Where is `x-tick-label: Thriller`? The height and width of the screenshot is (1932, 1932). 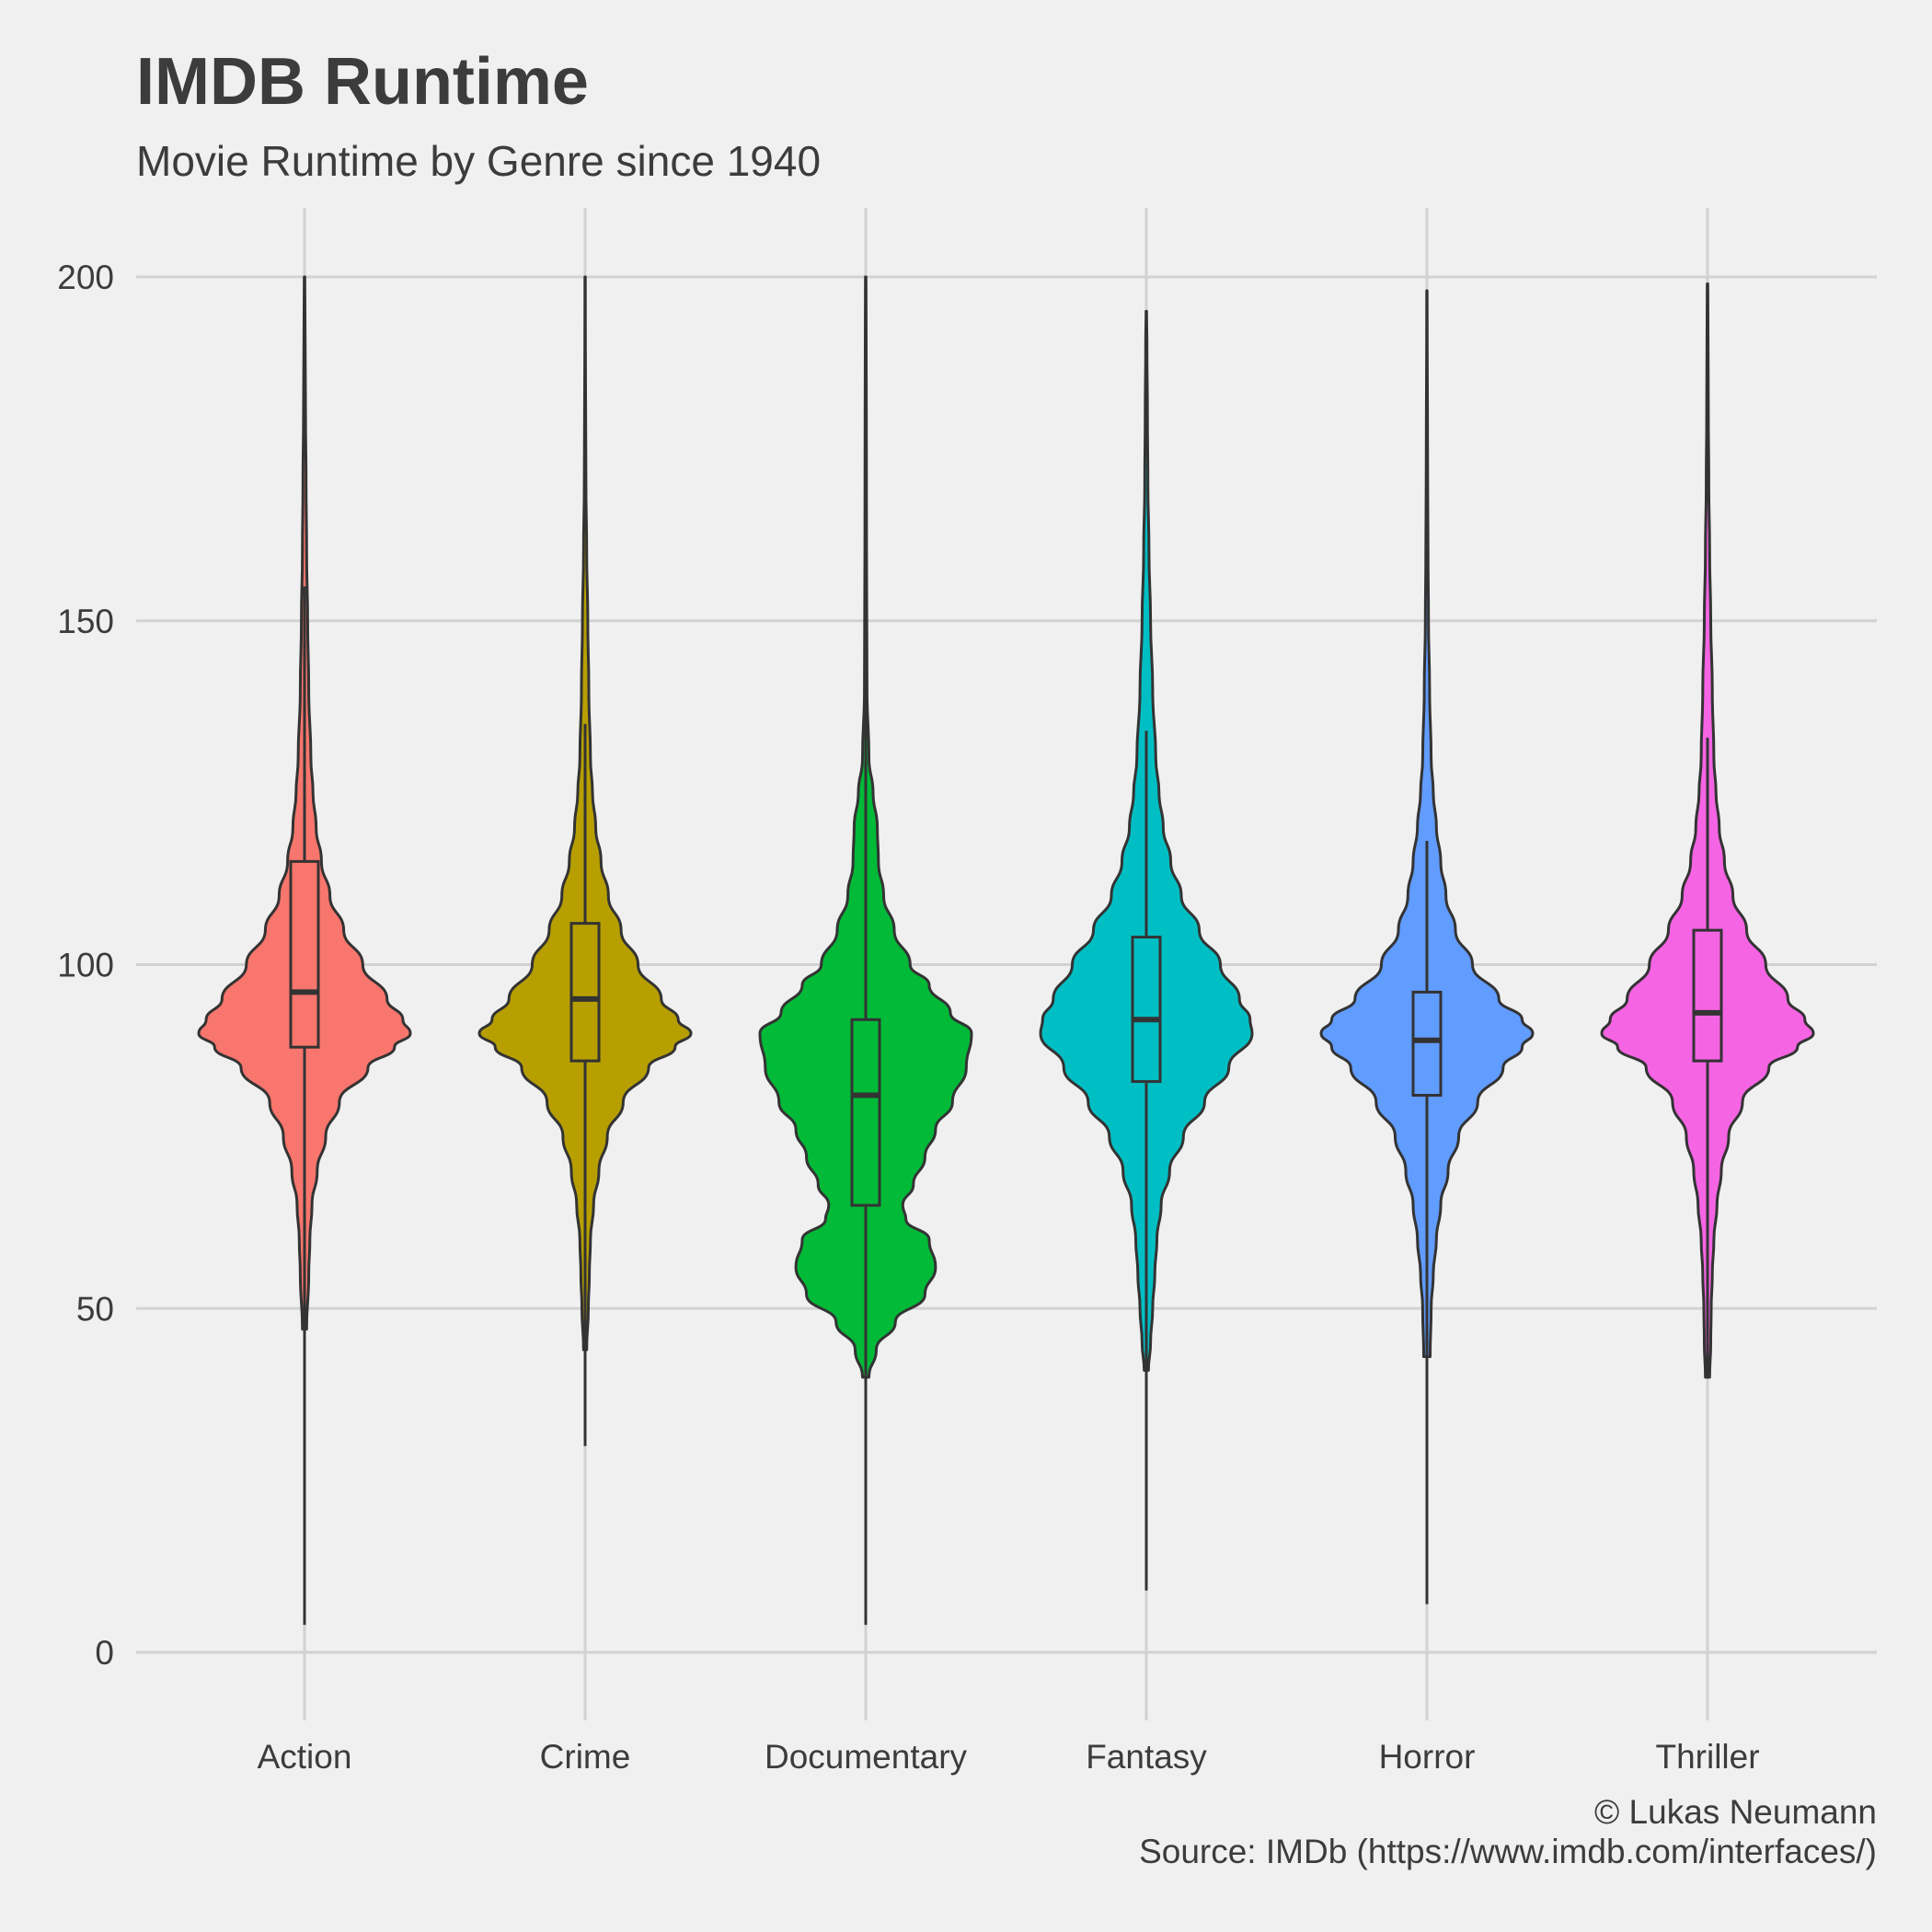 x-tick-label: Thriller is located at coordinates (1707, 1757).